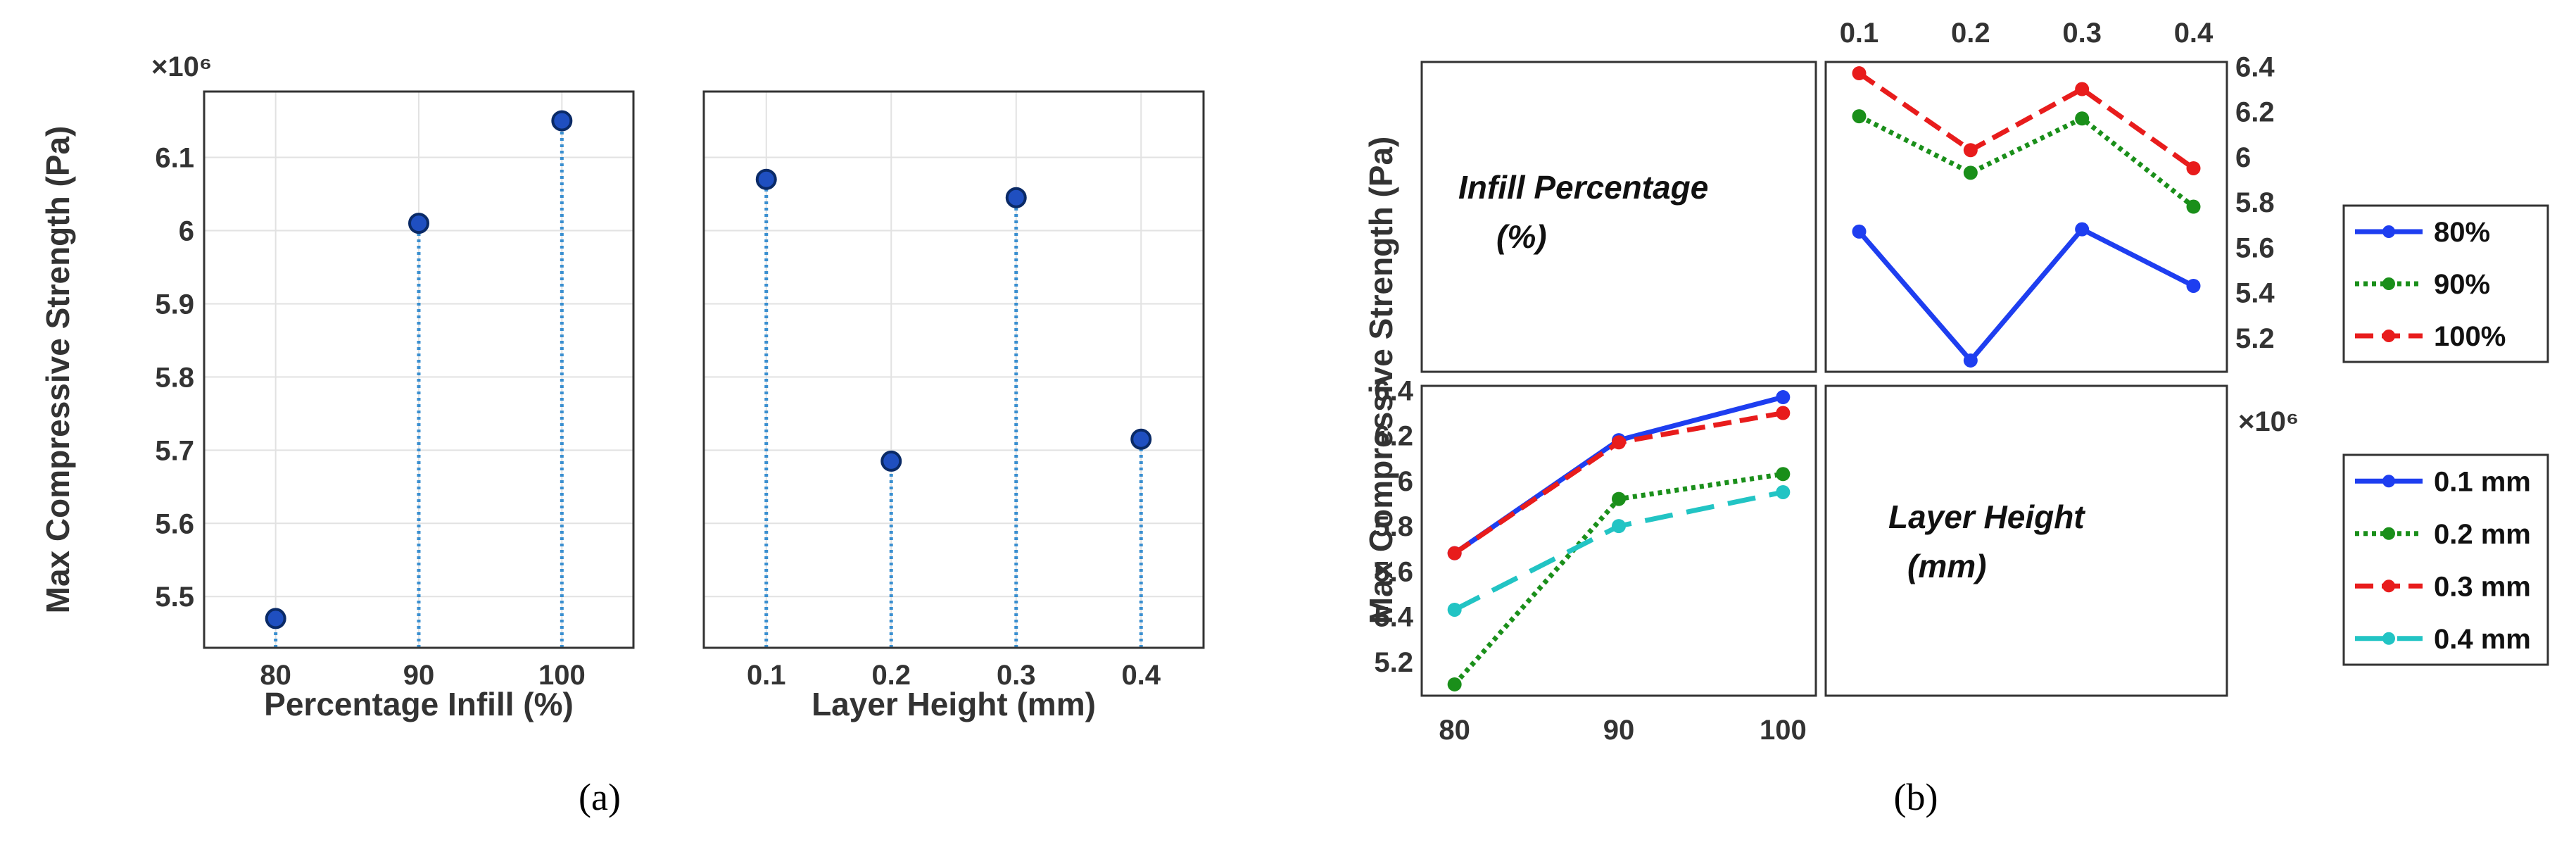 This screenshot has width=2576, height=852. Describe the element at coordinates (2482, 534) in the screenshot. I see `legend-label: 0.2 mm` at that location.